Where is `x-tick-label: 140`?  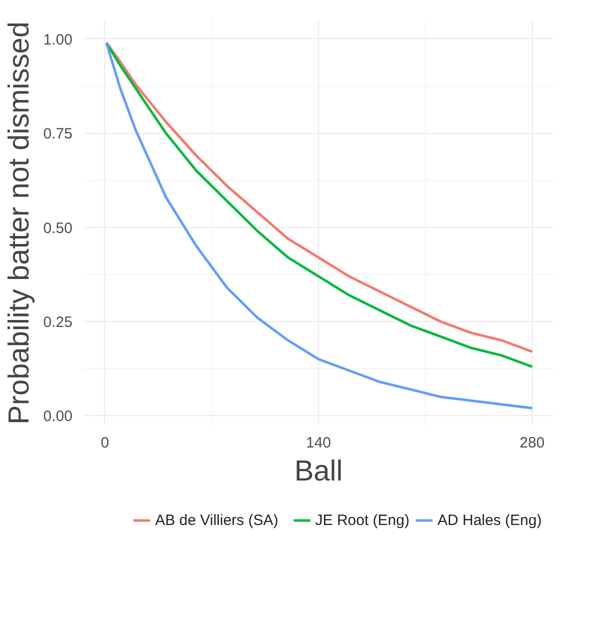
x-tick-label: 140 is located at coordinates (319, 443).